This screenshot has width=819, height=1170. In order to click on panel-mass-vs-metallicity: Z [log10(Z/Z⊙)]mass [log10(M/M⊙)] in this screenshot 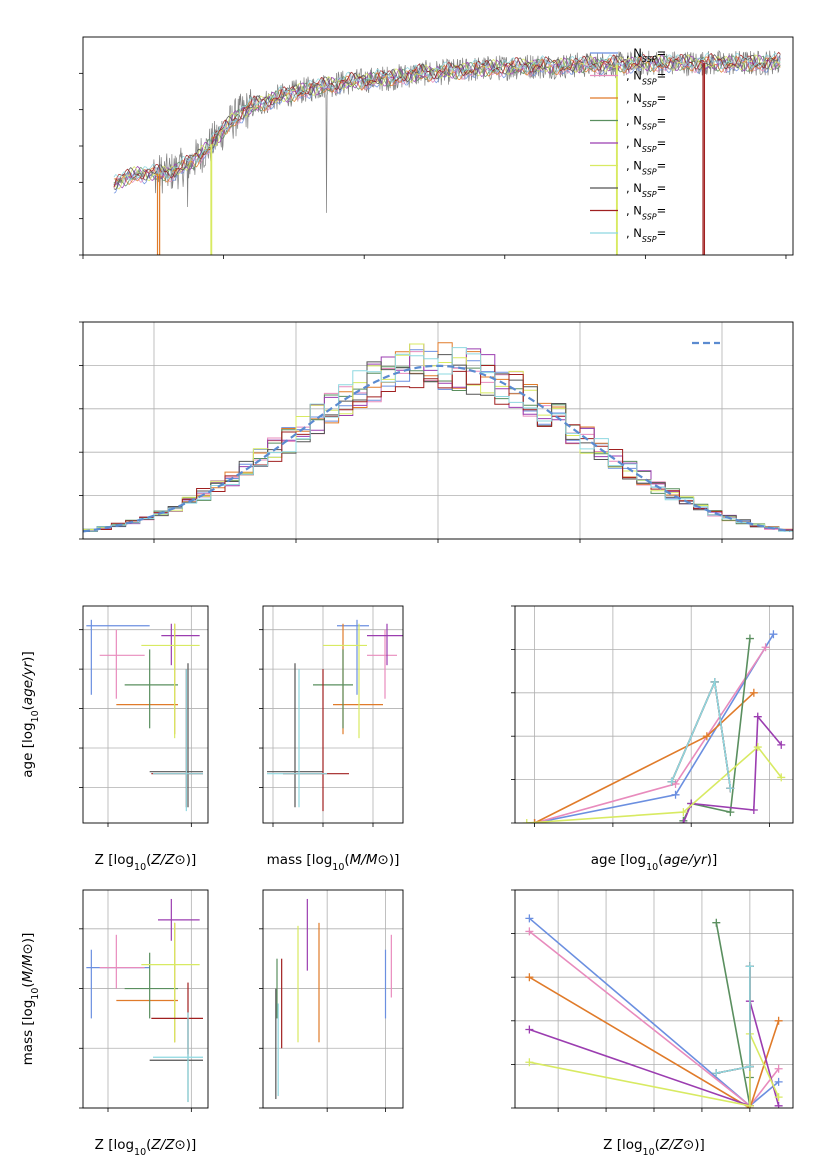, I will do `click(114, 1023)`.